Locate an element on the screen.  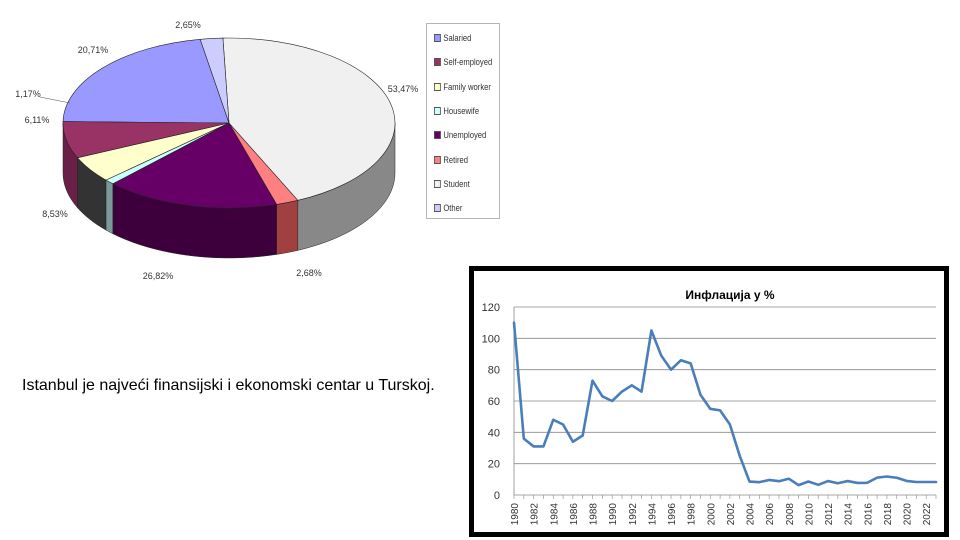
x-tick-label: 1998 is located at coordinates (692, 514).